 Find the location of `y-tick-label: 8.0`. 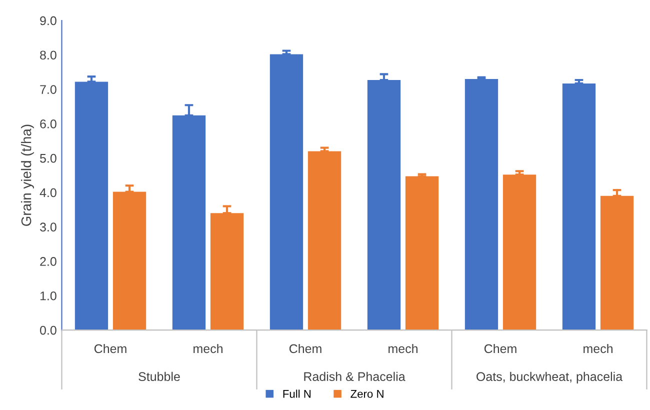

y-tick-label: 8.0 is located at coordinates (48, 55).